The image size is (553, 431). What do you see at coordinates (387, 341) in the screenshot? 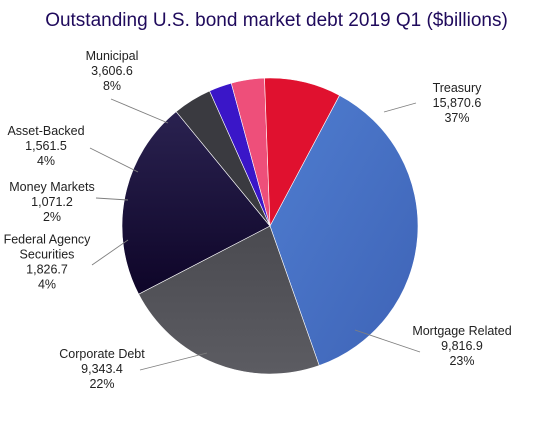
I see `leader-line-mortgage-related` at bounding box center [387, 341].